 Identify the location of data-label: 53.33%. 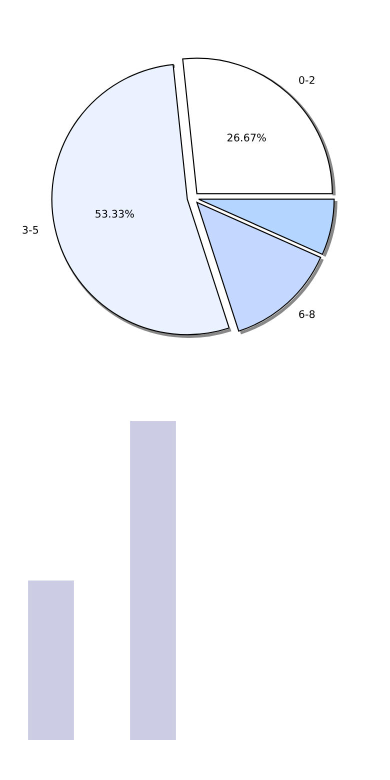
(115, 214).